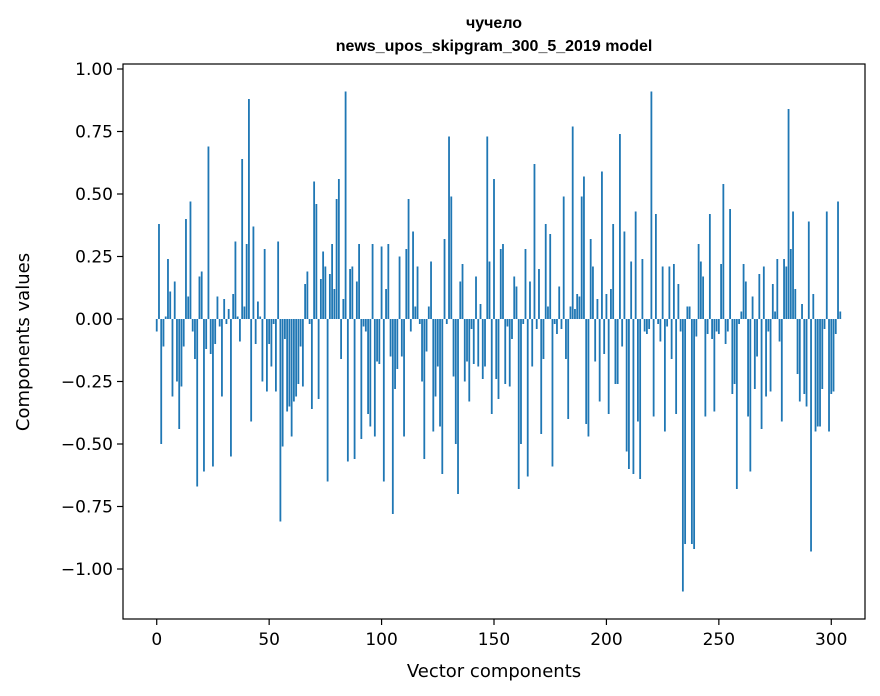 The image size is (880, 696). What do you see at coordinates (94, 70) in the screenshot?
I see `y-tick-label: 1.00` at bounding box center [94, 70].